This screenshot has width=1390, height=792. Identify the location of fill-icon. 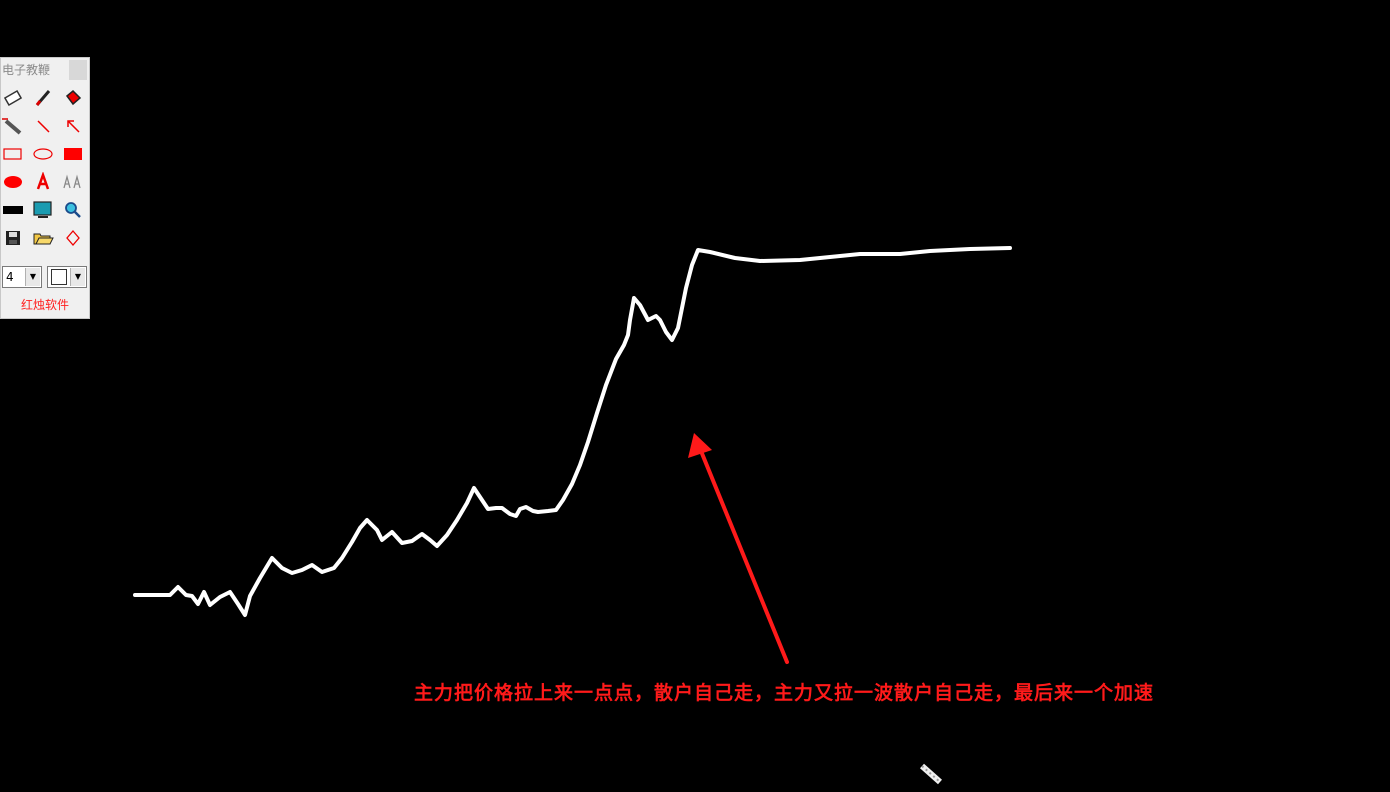
(73, 98).